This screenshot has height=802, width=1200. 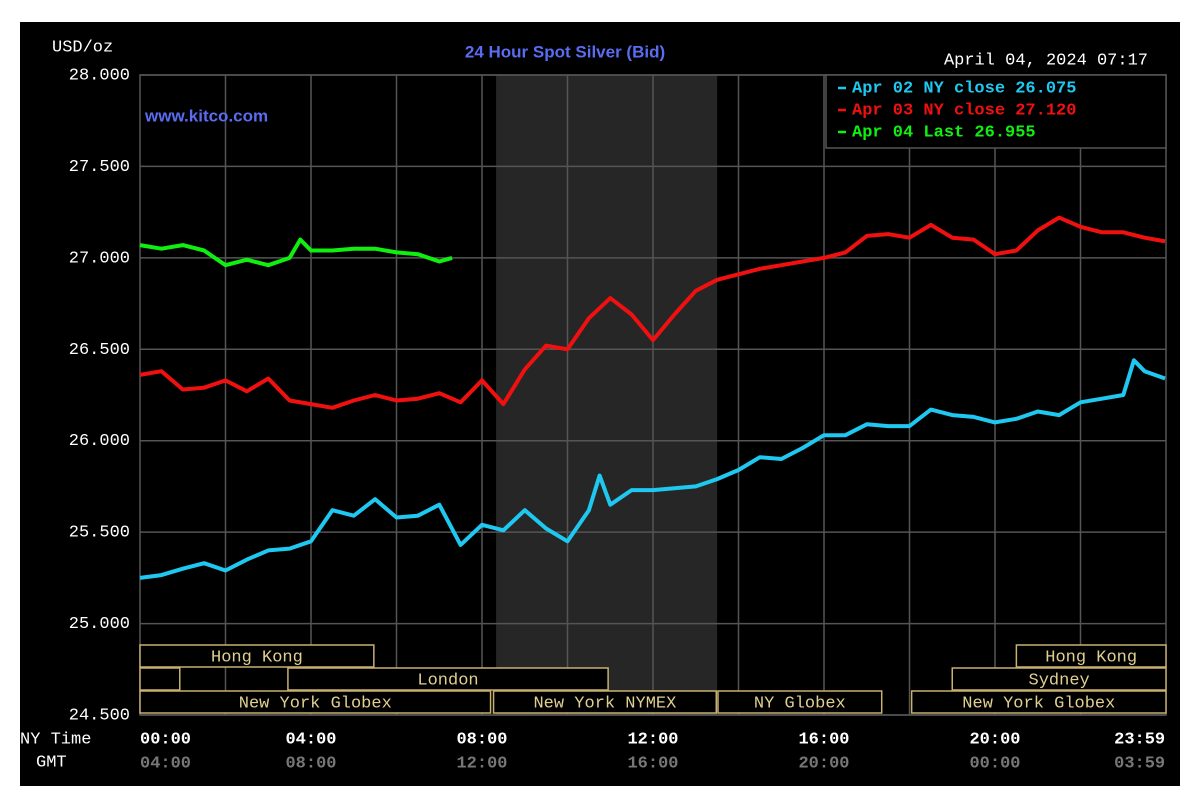 What do you see at coordinates (652, 763) in the screenshot?
I see `x2-tick-label: 16:00` at bounding box center [652, 763].